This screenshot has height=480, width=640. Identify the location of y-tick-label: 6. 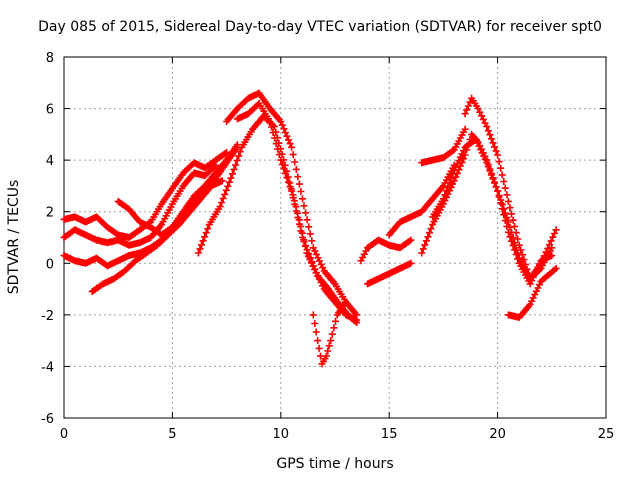
(50, 110).